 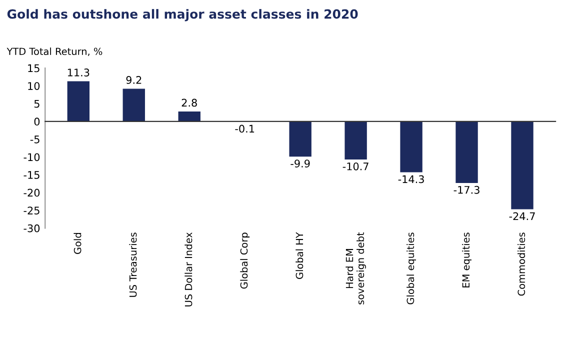 What do you see at coordinates (34, 86) in the screenshot?
I see `y-tick-label: 10` at bounding box center [34, 86].